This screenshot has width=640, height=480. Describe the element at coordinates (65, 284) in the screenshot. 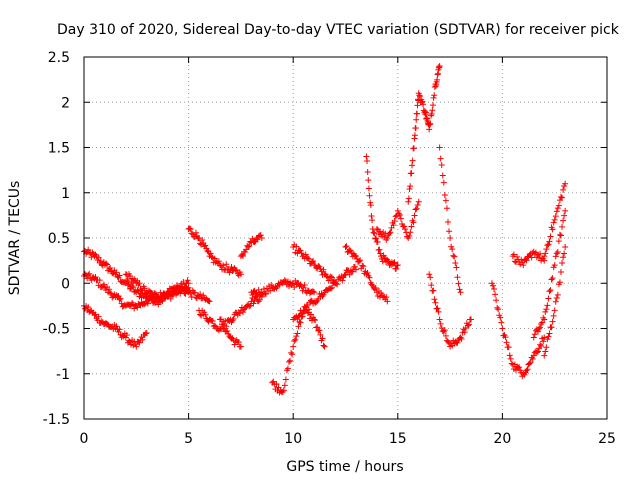

I see `y-tick-label: 0` at that location.